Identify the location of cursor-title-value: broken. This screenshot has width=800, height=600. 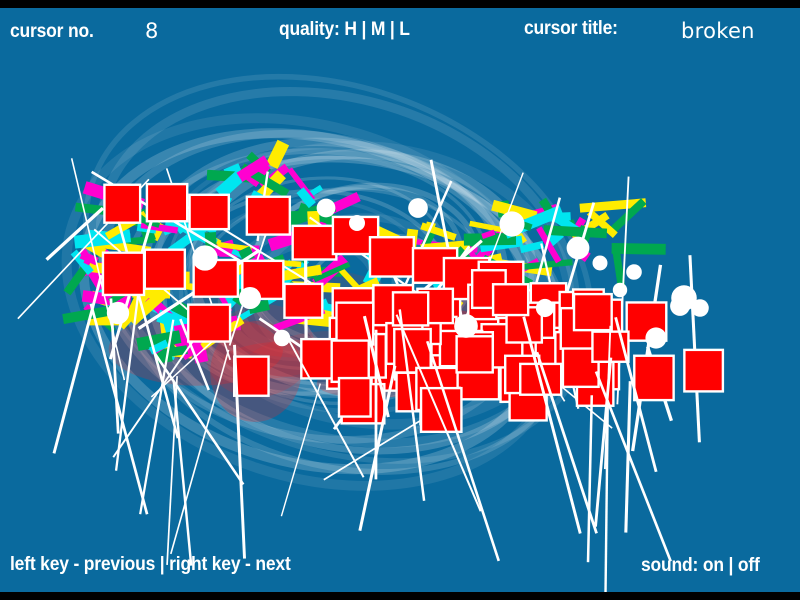
(718, 31).